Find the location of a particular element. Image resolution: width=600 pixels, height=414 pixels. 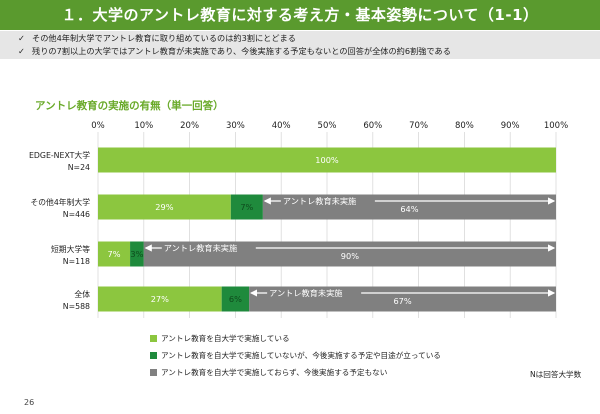

x-tick-label: 20% is located at coordinates (189, 126).